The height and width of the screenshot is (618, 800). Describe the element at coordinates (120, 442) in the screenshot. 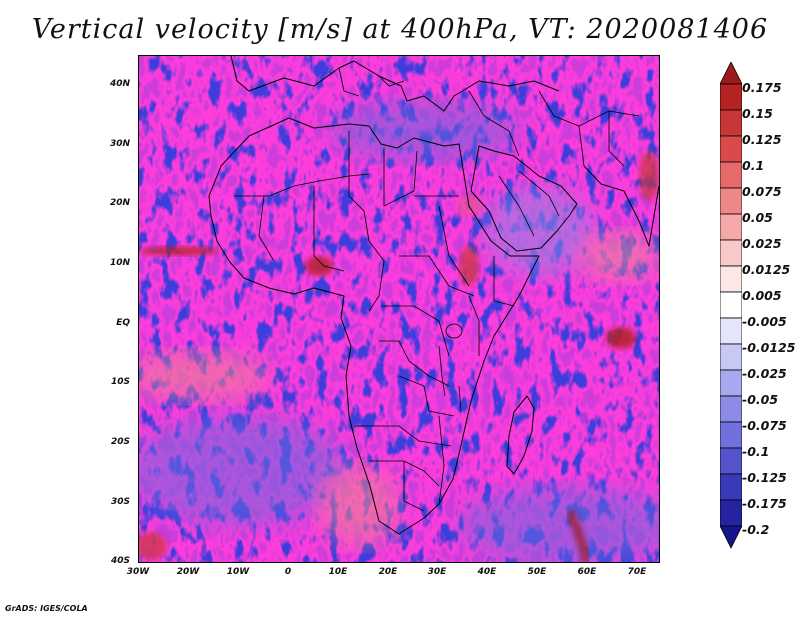

I see `y-tick-label: 20S` at that location.